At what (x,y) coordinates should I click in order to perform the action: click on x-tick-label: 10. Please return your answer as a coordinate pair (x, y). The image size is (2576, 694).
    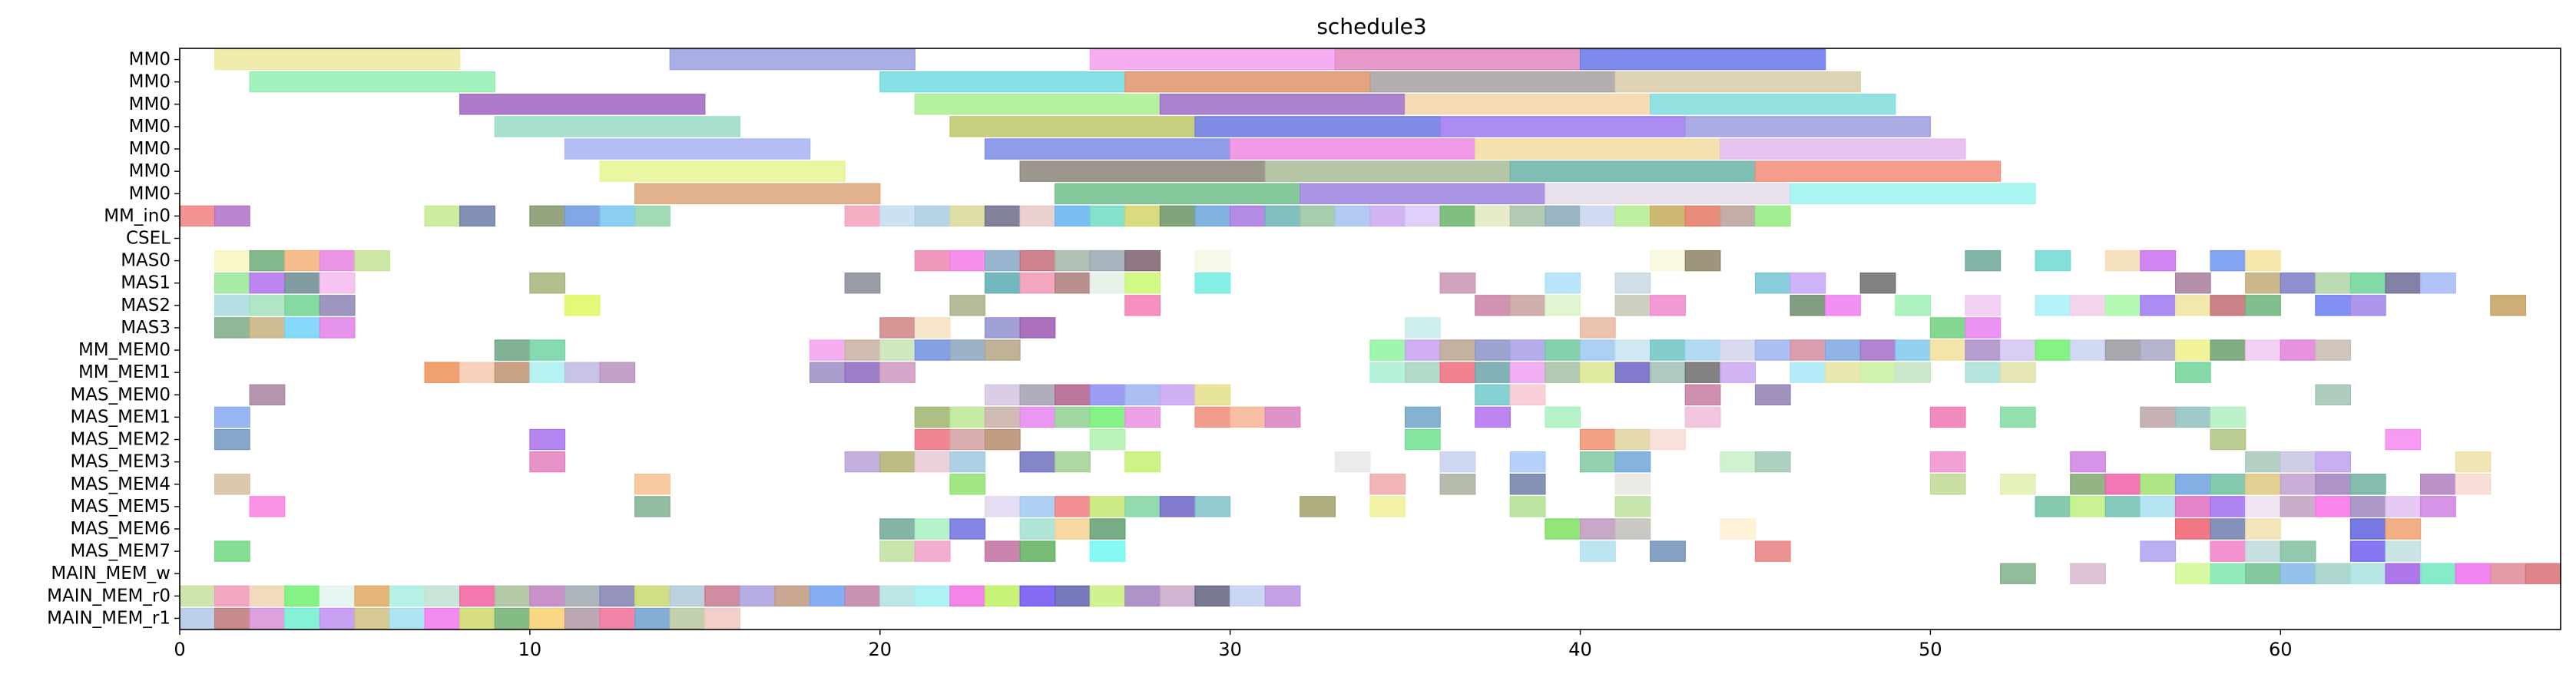
    Looking at the image, I should click on (530, 649).